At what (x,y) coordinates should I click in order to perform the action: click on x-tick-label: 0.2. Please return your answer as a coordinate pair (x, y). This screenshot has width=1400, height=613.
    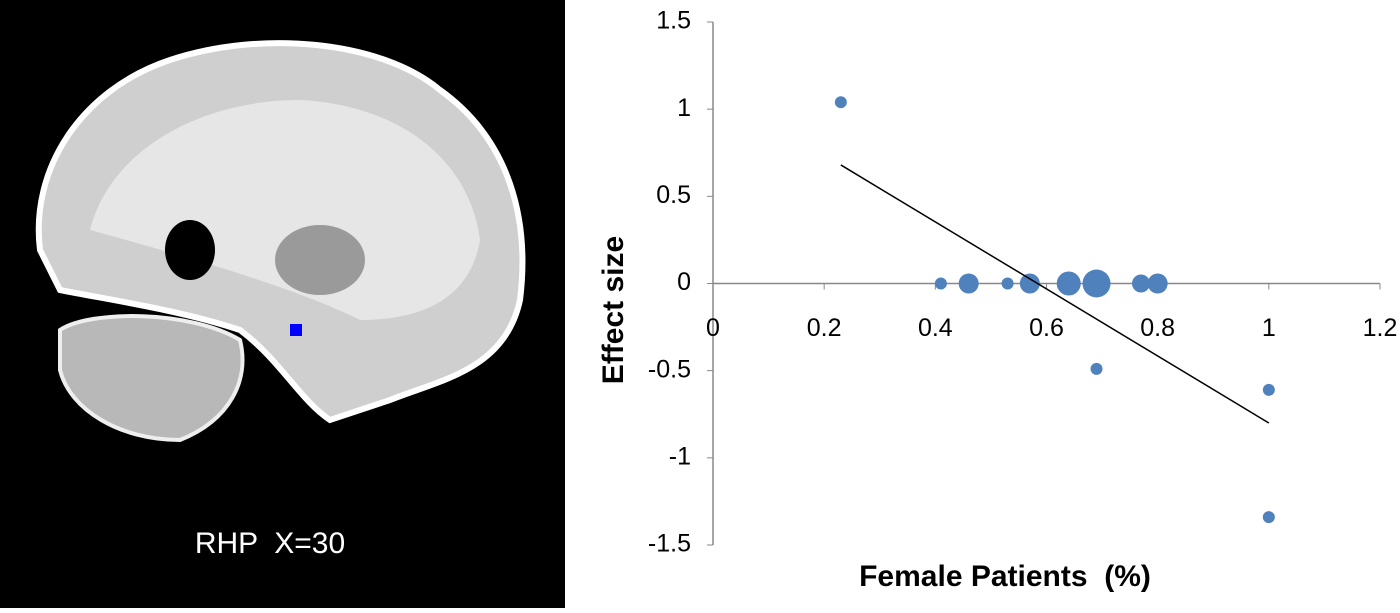
    Looking at the image, I should click on (824, 328).